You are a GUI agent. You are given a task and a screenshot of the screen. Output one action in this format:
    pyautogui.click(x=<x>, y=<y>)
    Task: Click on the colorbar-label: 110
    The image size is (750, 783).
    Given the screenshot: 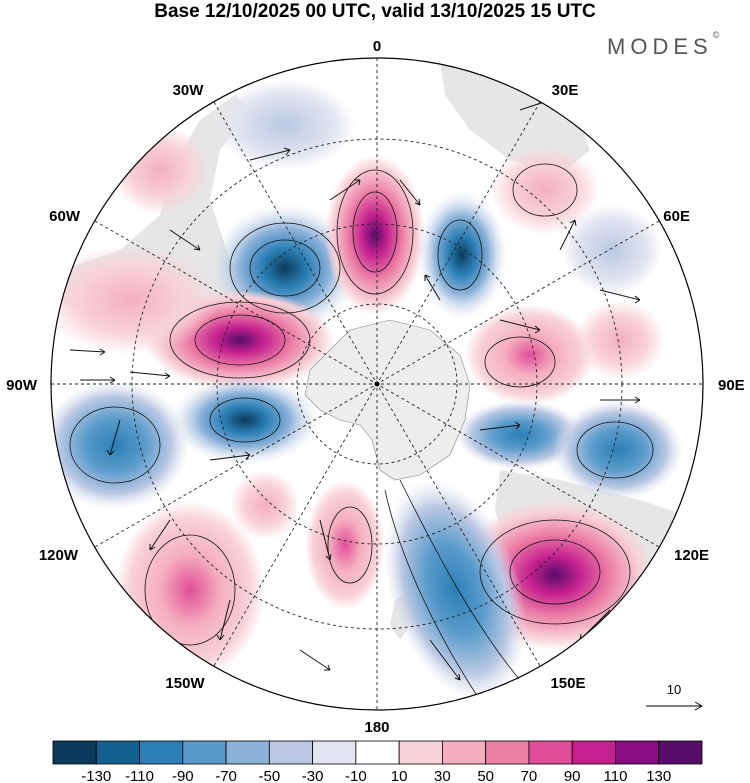 What is the action you would take?
    pyautogui.click(x=616, y=775)
    